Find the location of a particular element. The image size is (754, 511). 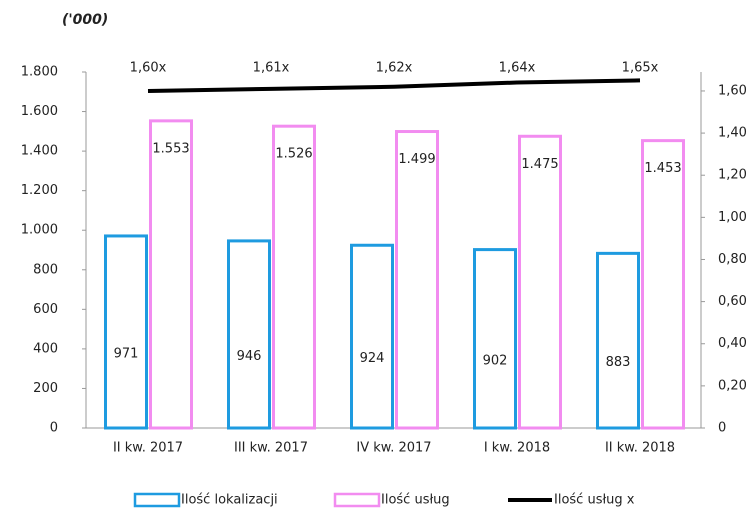

y-tick-label: 400 is located at coordinates (45, 348).